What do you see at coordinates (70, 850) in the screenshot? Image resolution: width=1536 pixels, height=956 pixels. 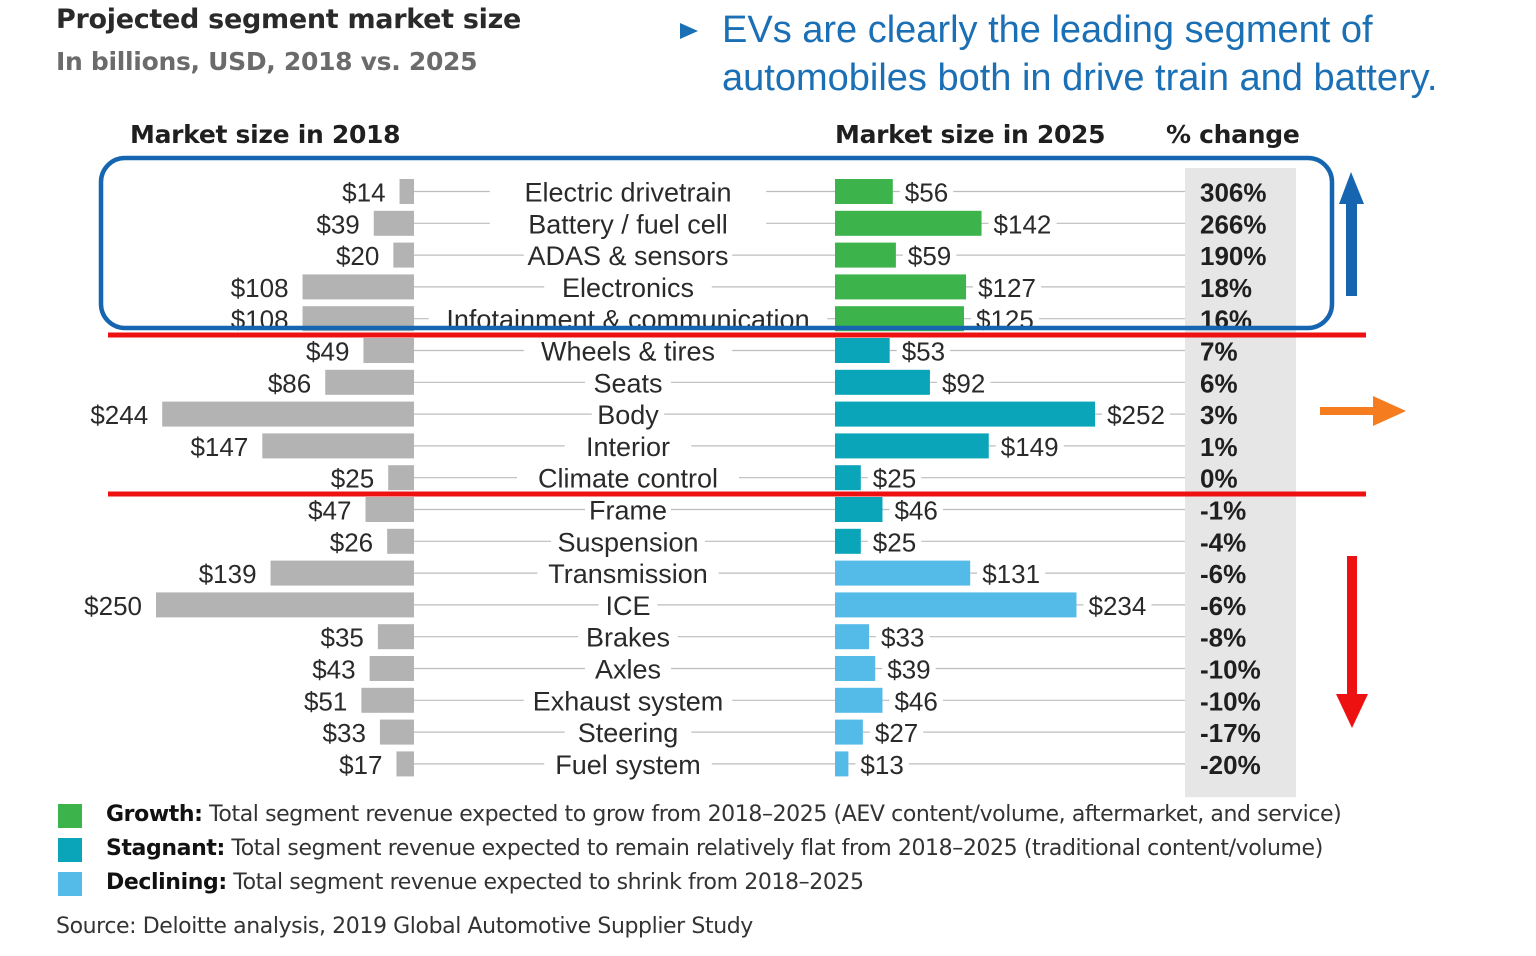 I see `legend-swatch-stagnant` at bounding box center [70, 850].